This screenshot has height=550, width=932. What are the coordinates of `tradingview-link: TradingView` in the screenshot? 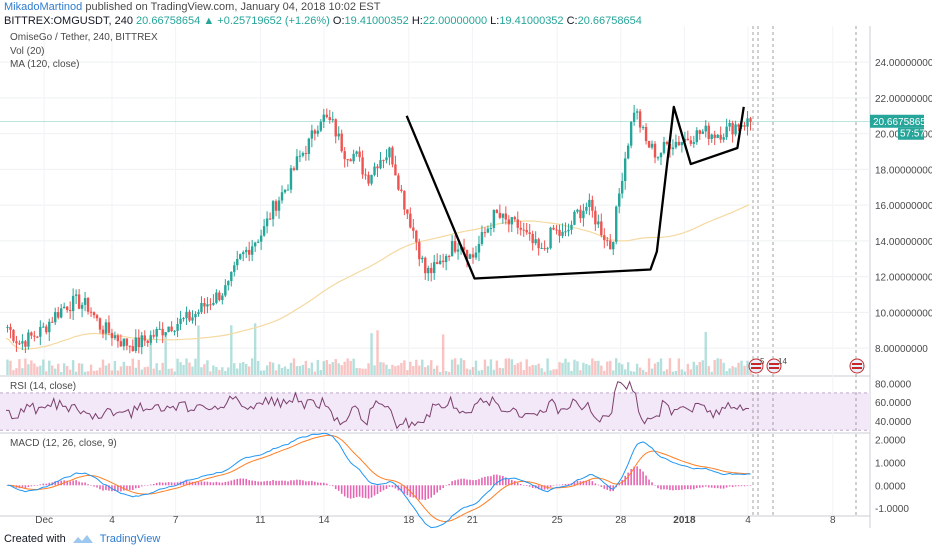 It's located at (130, 539).